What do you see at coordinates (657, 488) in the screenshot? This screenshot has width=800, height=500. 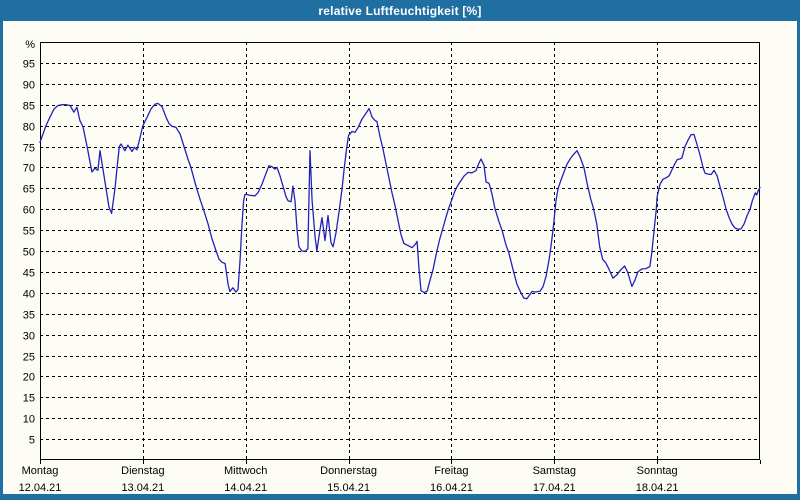 I see `date-label: 18.04.21` at bounding box center [657, 488].